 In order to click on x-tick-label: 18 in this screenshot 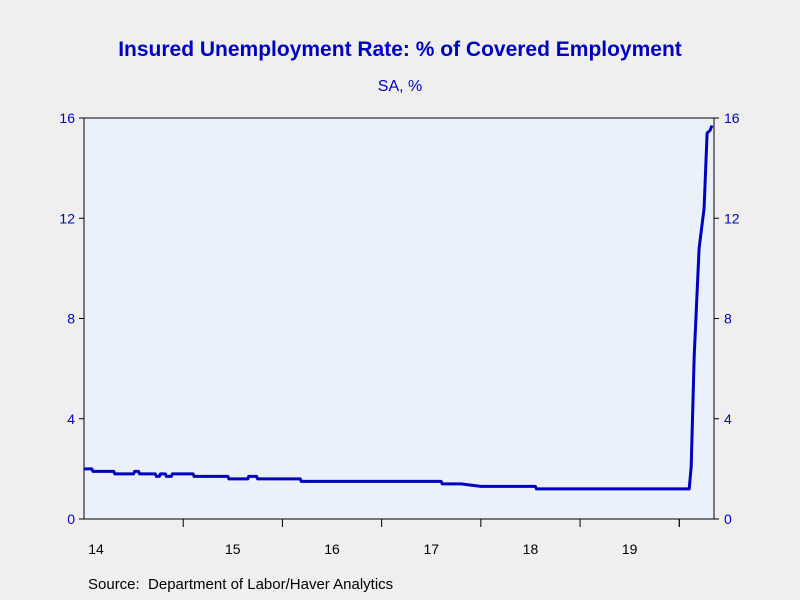, I will do `click(531, 549)`.